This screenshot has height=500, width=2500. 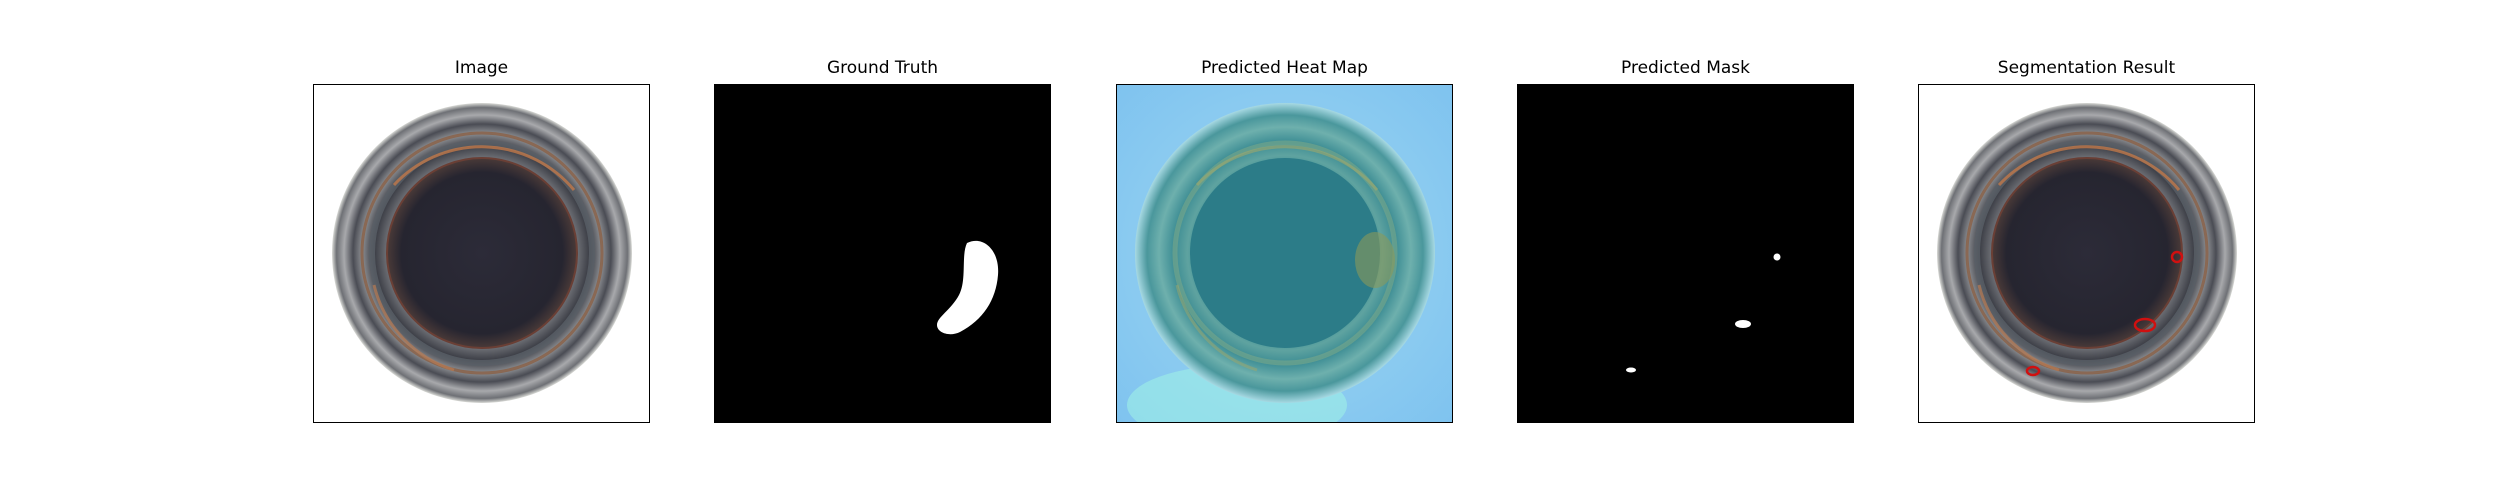 I want to click on panel-title-segmentation: Segmentation Result, so click(x=2086, y=68).